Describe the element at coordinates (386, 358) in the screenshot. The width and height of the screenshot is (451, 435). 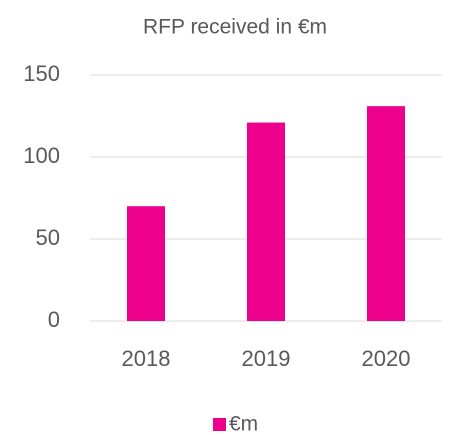
I see `x-tick-label: 2020` at that location.